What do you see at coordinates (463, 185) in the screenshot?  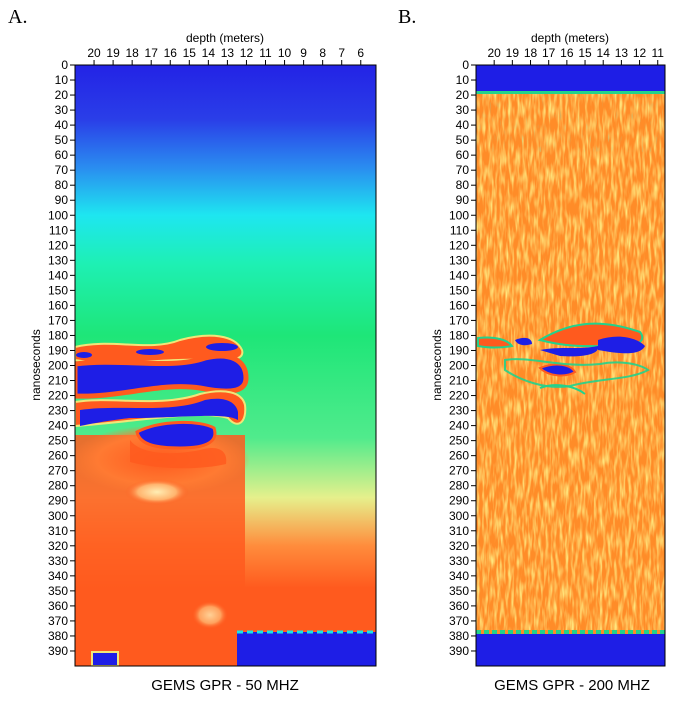 I see `ytick-label-b: 80` at bounding box center [463, 185].